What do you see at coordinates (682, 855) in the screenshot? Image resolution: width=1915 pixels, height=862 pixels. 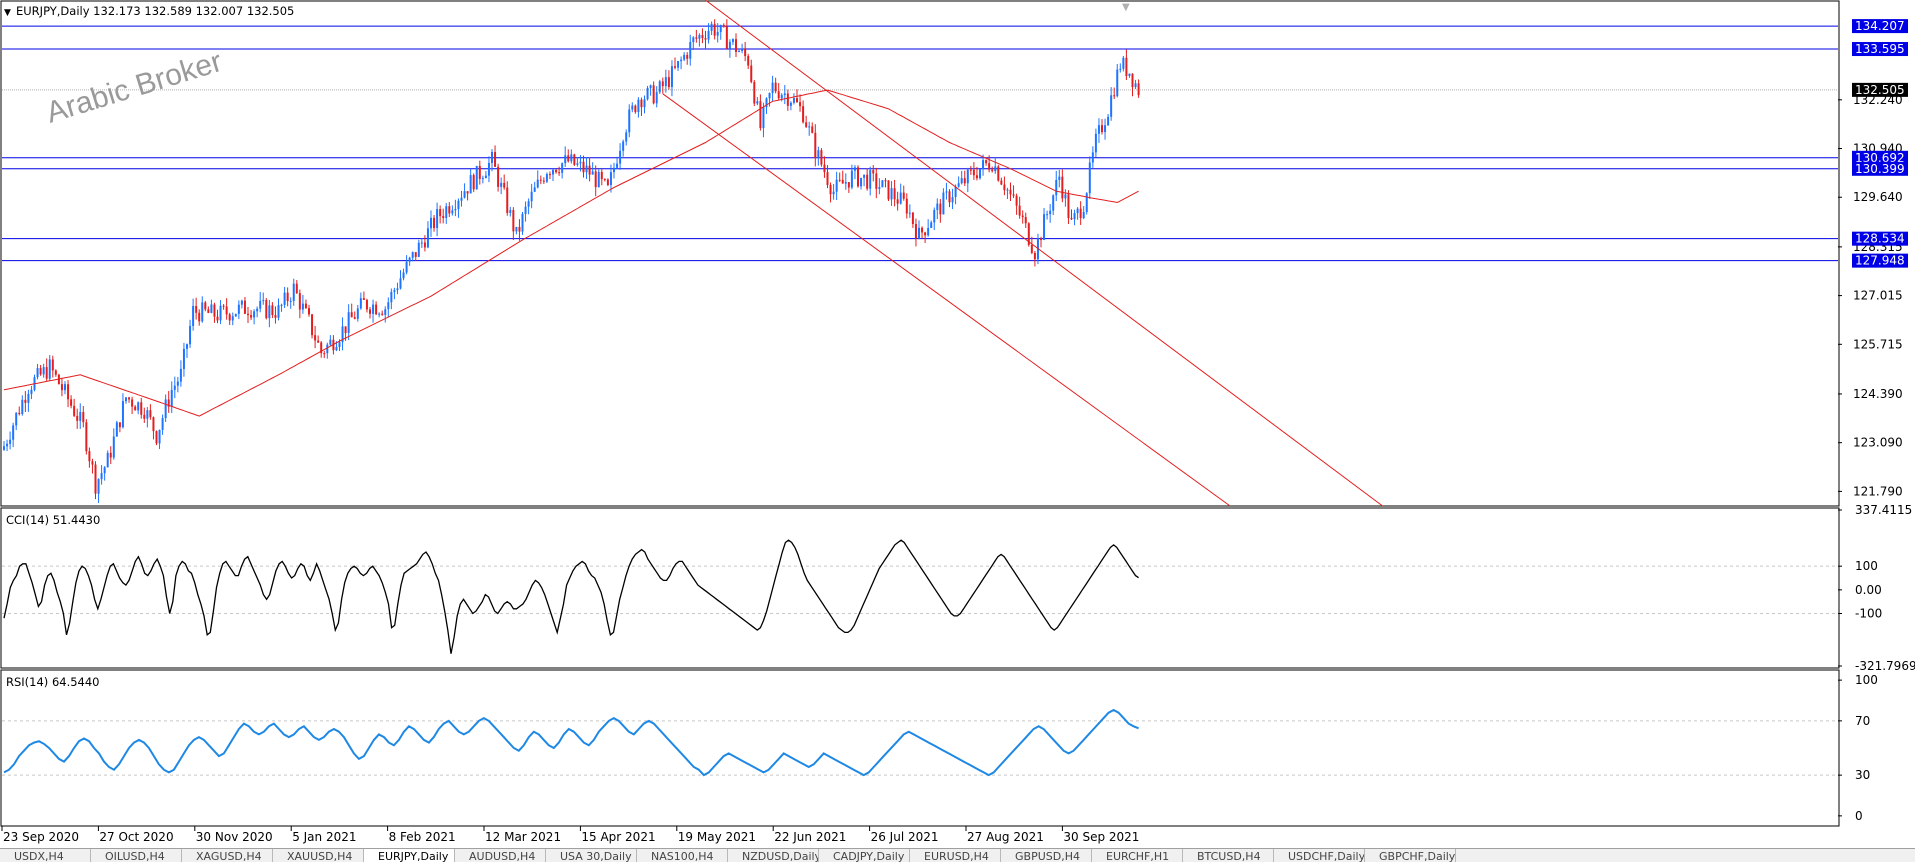 I see `symbol-tab: NAS100,H4` at bounding box center [682, 855].